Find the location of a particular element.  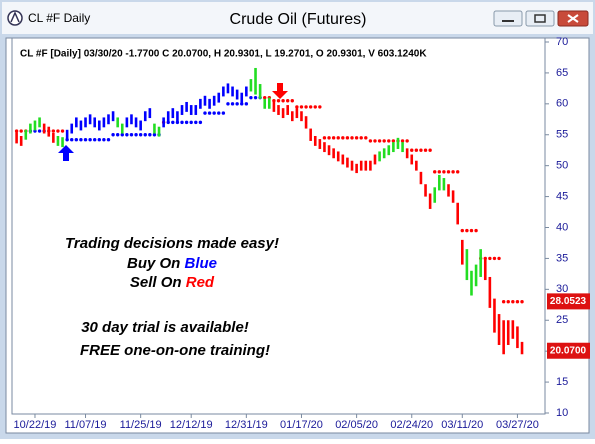

x-tick-label: 02/24/20 is located at coordinates (411, 425).